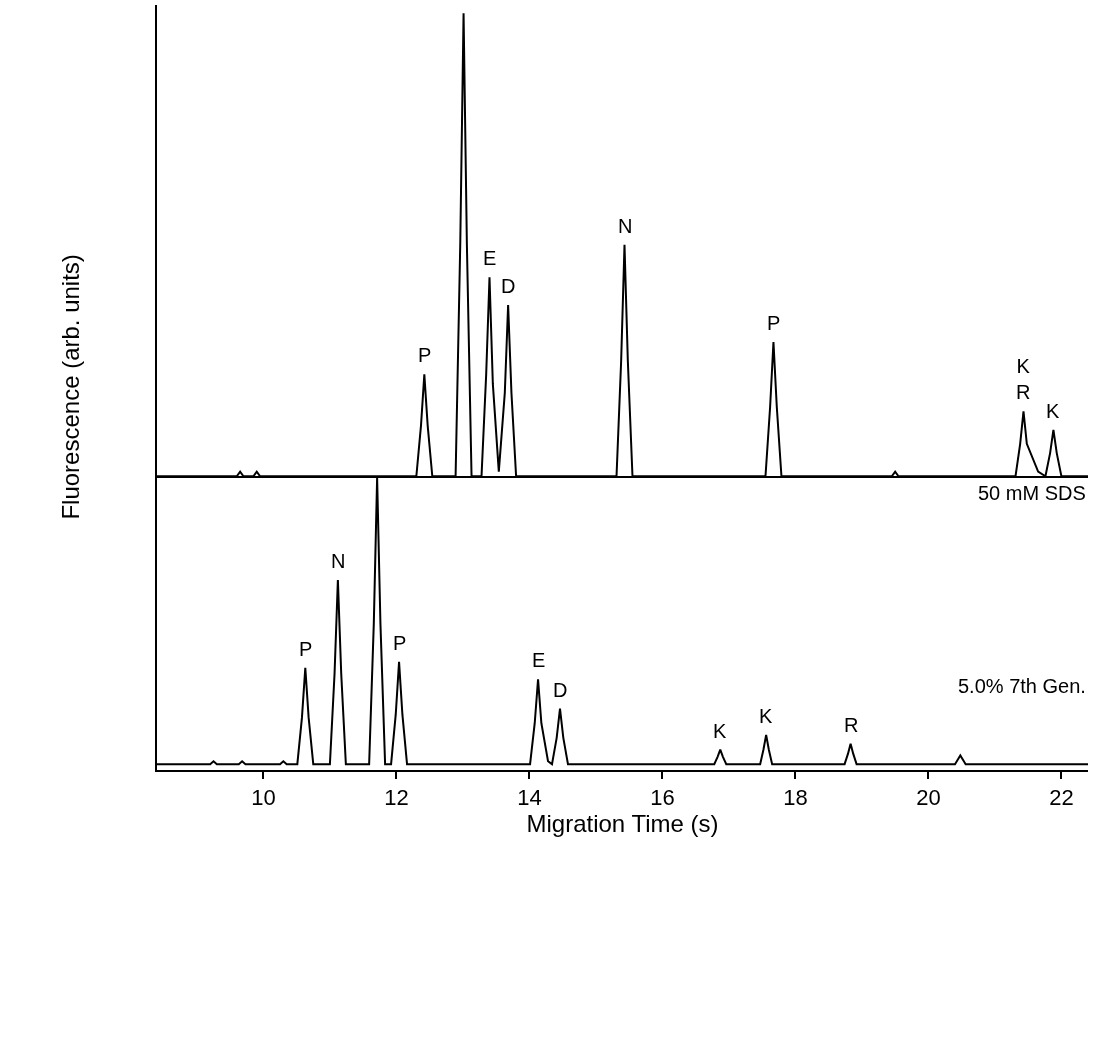 The image size is (1094, 1046). Describe the element at coordinates (1061, 798) in the screenshot. I see `x-tick-label: 22` at that location.